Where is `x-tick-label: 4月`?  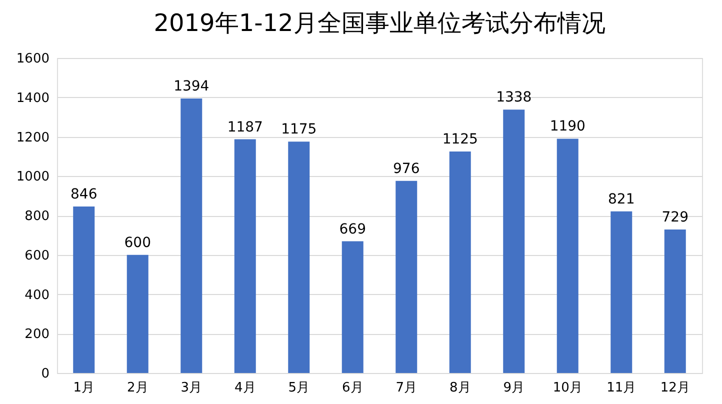
x-tick-label: 4月 is located at coordinates (245, 388).